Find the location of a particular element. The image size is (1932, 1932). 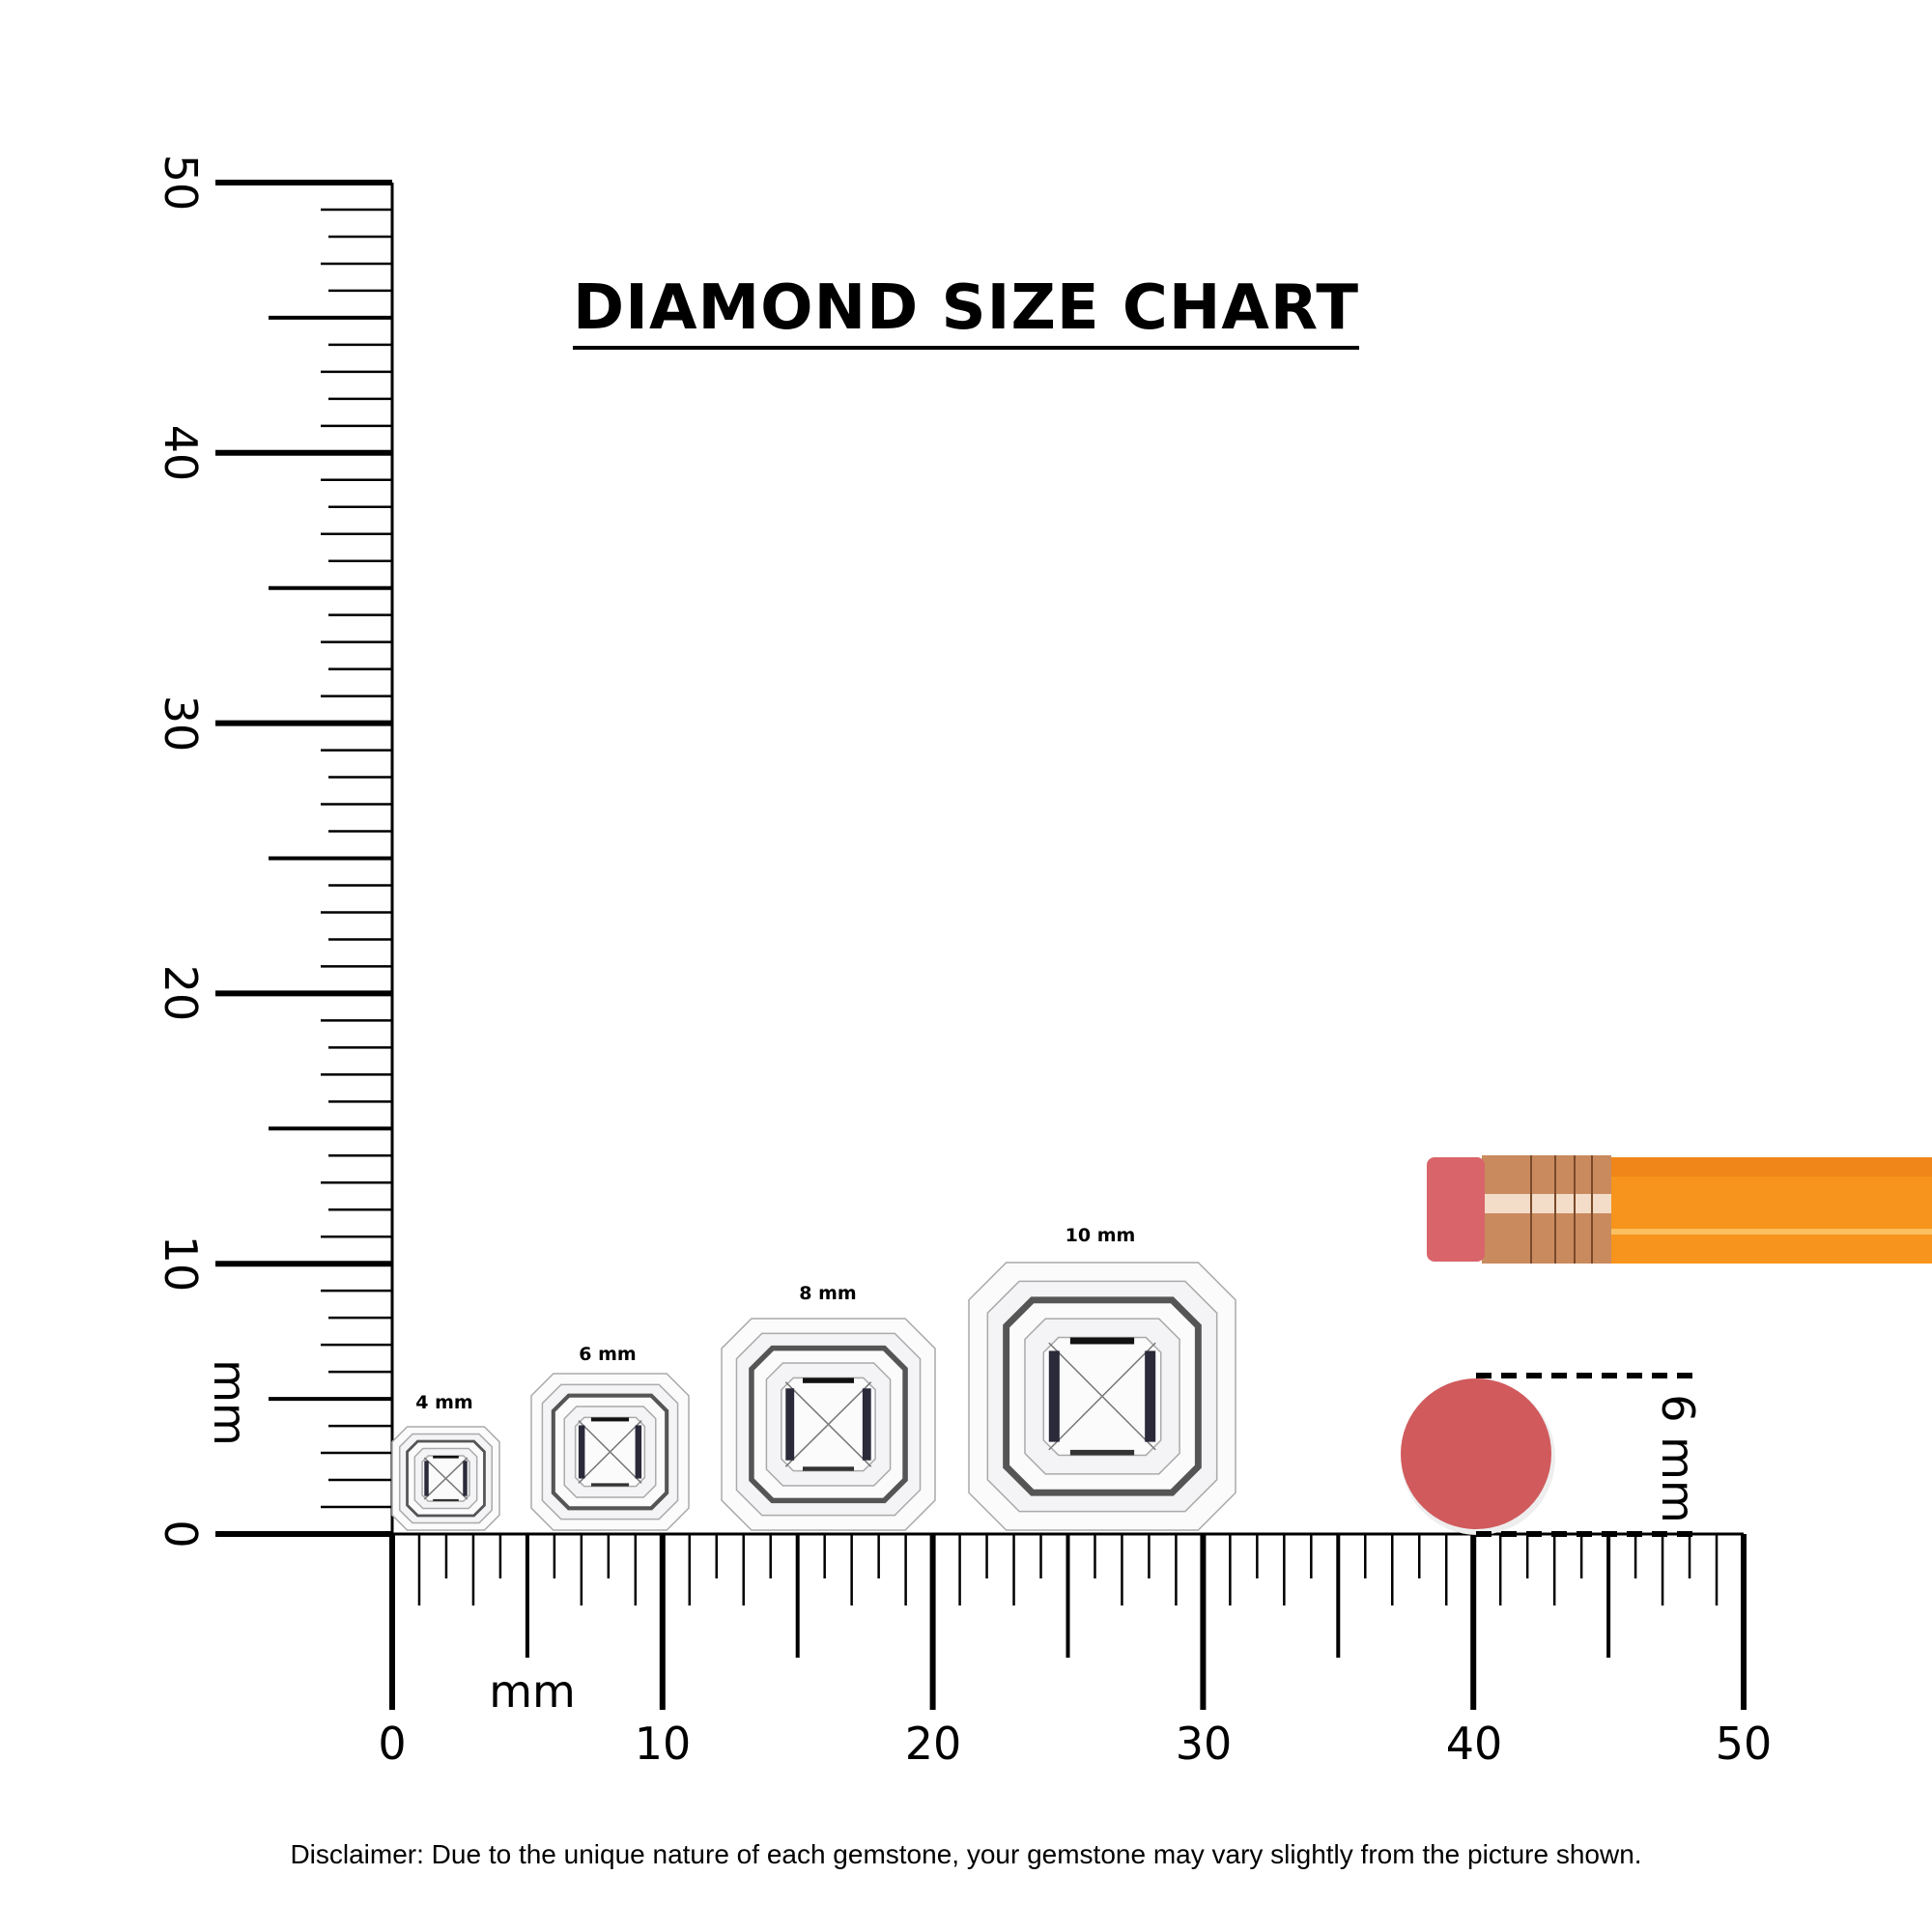

diamond-label-4mm: 4 mm is located at coordinates (444, 1402).